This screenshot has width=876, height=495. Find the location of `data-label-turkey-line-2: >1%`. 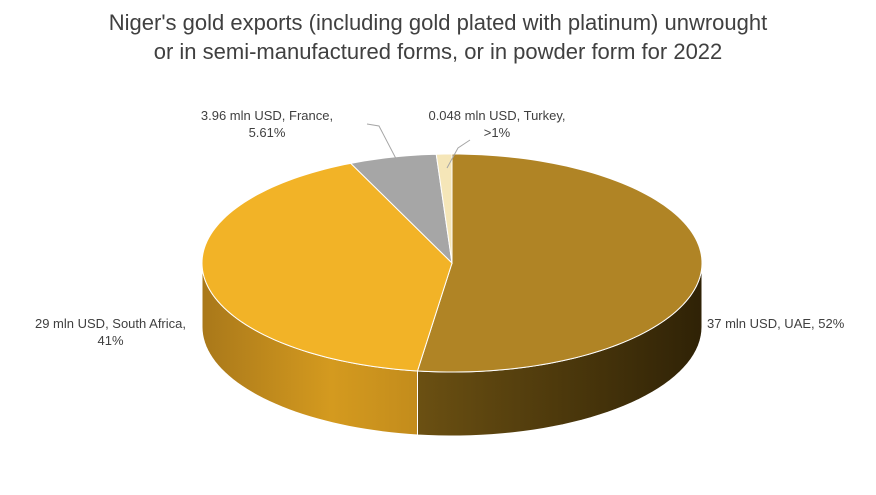

data-label-turkey-line-2: >1% is located at coordinates (497, 132).